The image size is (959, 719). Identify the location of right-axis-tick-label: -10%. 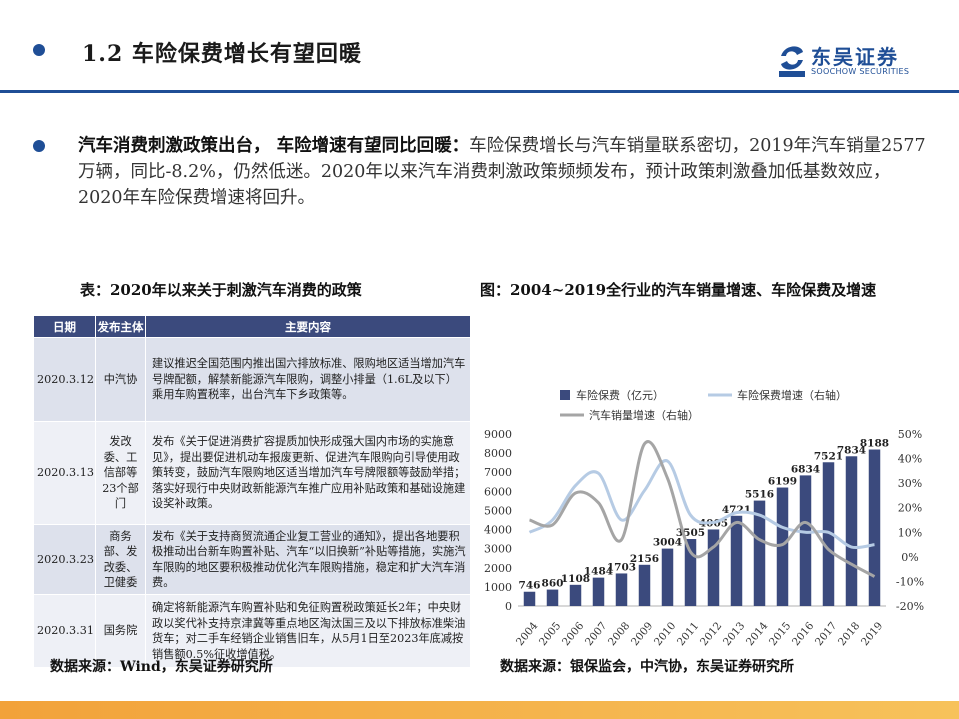
(910, 581).